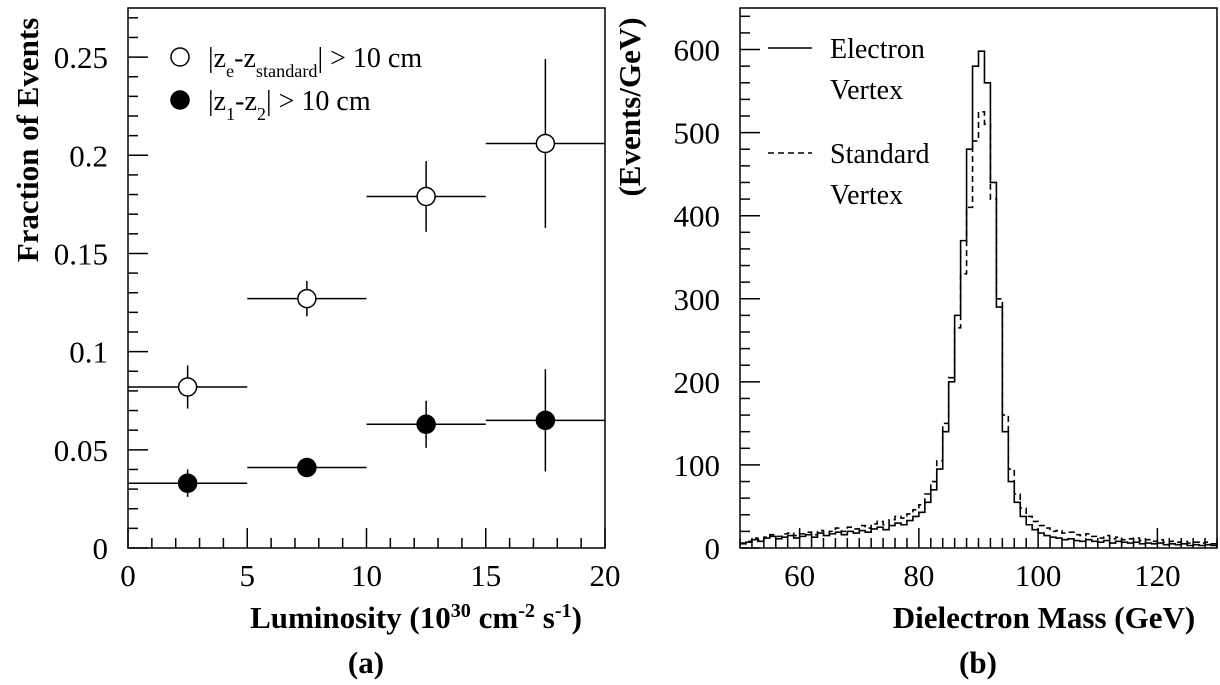 This screenshot has width=1220, height=685. Describe the element at coordinates (880, 154) in the screenshot. I see `legend-entry-label: Standard` at that location.